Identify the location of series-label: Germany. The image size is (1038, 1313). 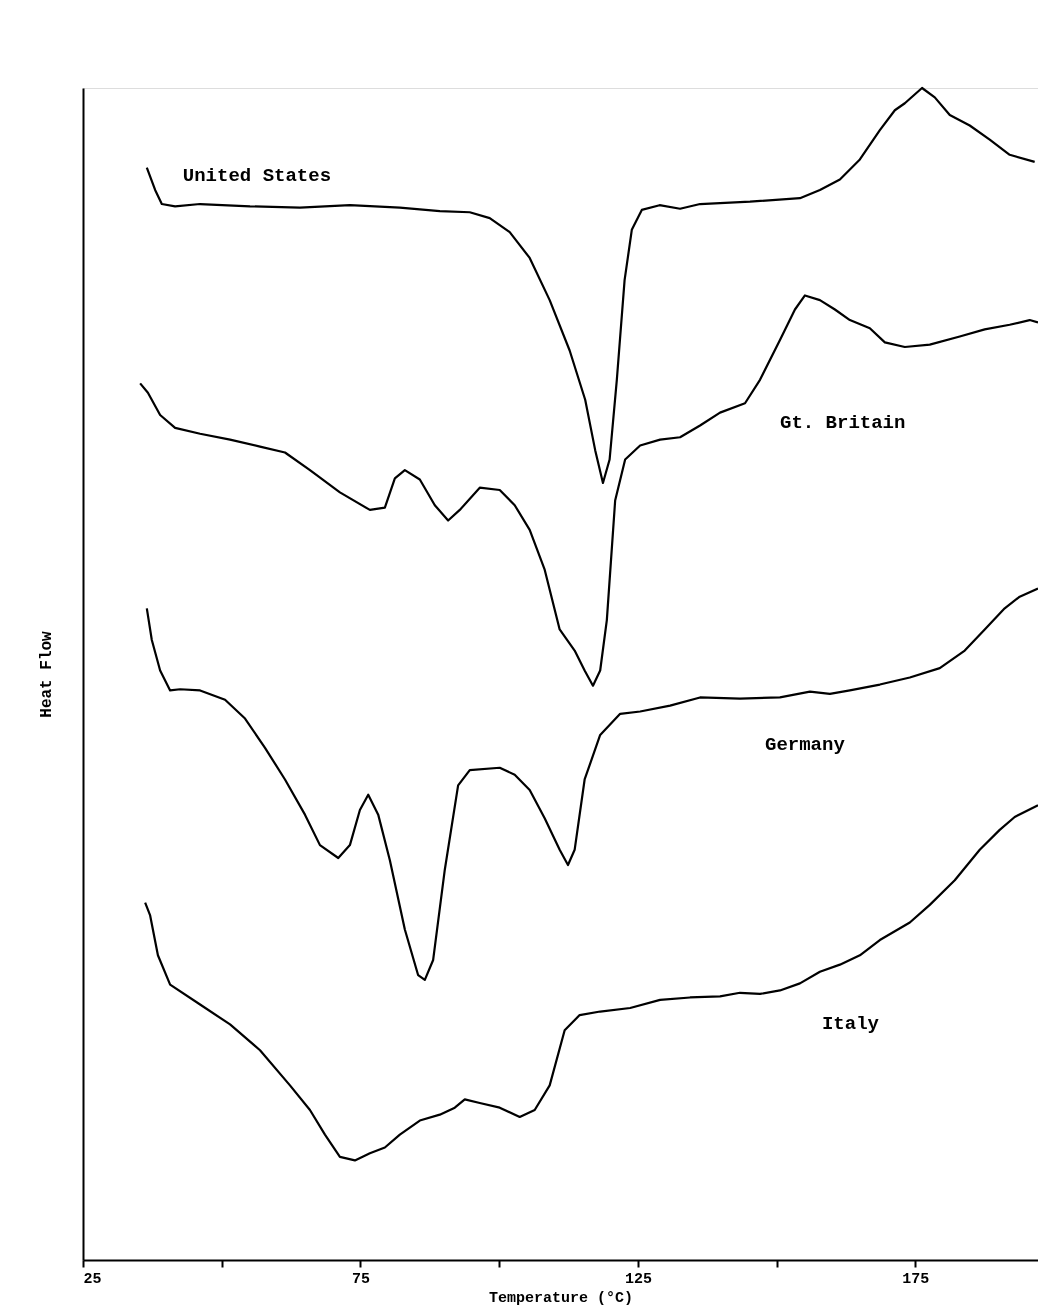
(805, 744).